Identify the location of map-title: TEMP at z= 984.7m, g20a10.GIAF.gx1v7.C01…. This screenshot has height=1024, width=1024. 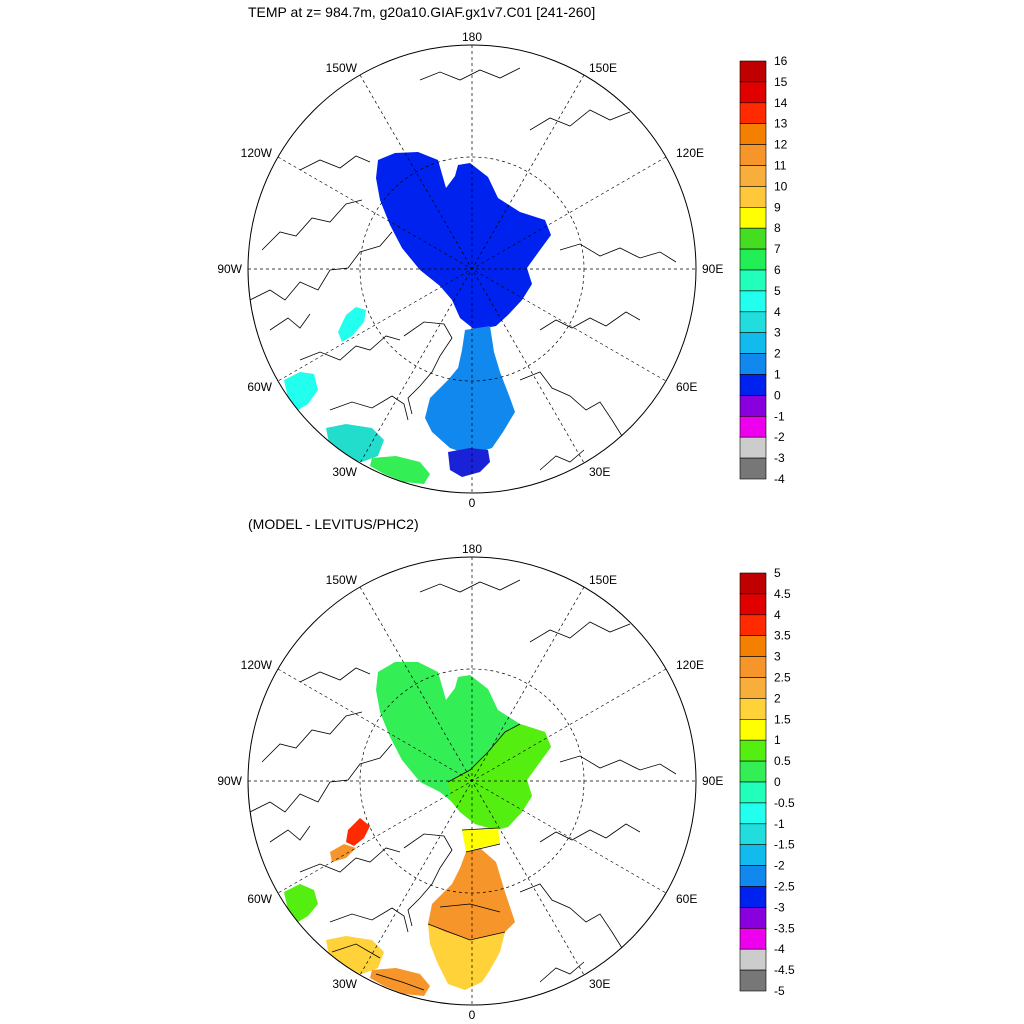
(422, 12).